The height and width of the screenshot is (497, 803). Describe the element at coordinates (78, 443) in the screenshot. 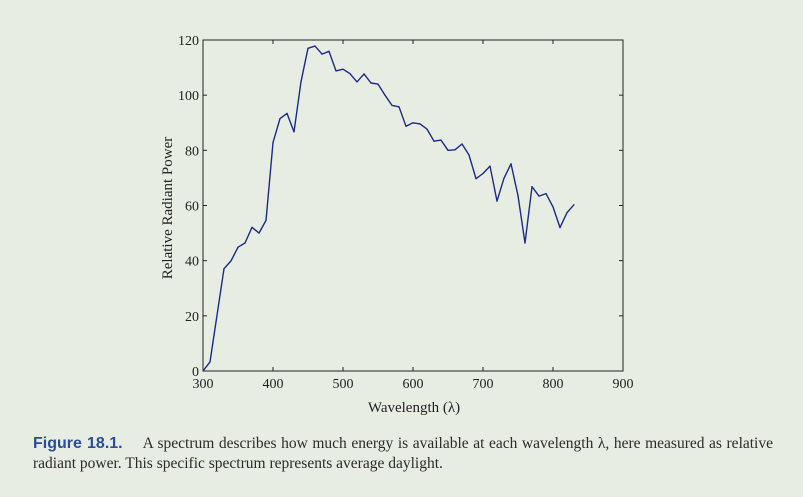

I see `figure-label: Figure 18.1.` at that location.